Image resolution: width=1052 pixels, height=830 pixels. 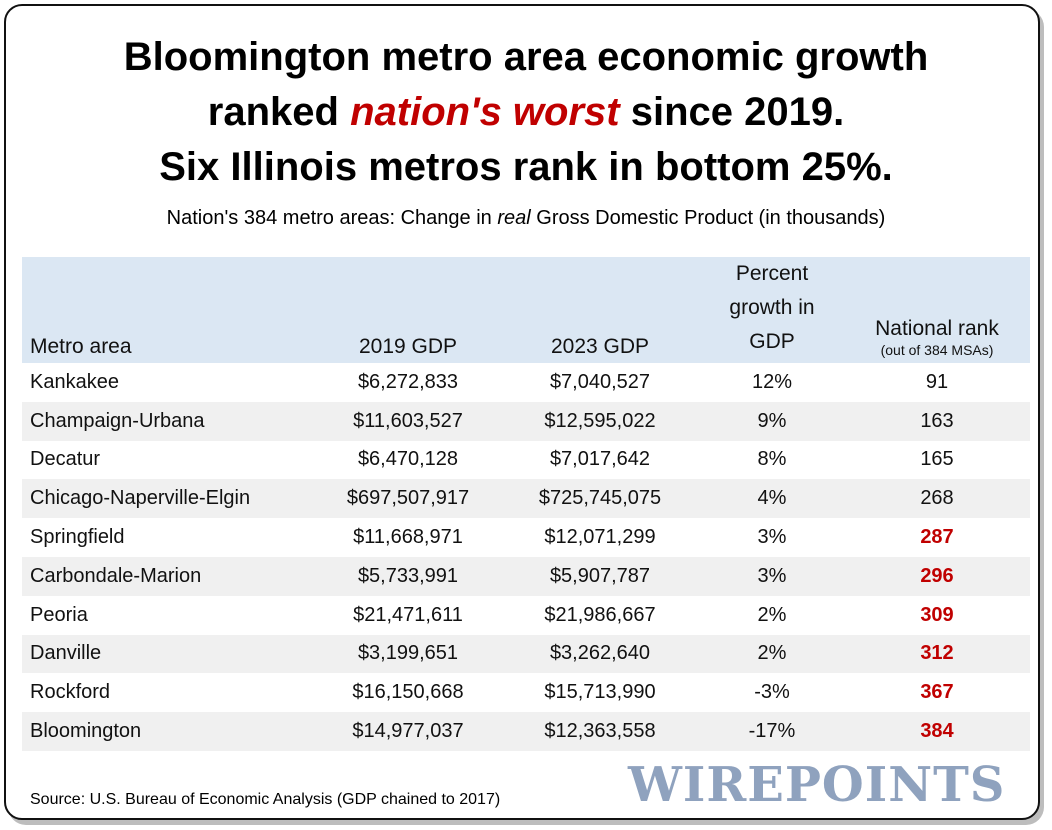 What do you see at coordinates (526, 731) in the screenshot?
I see `table-row: Bloomington $14,977,037 $12,363,558 -17% 384` at bounding box center [526, 731].